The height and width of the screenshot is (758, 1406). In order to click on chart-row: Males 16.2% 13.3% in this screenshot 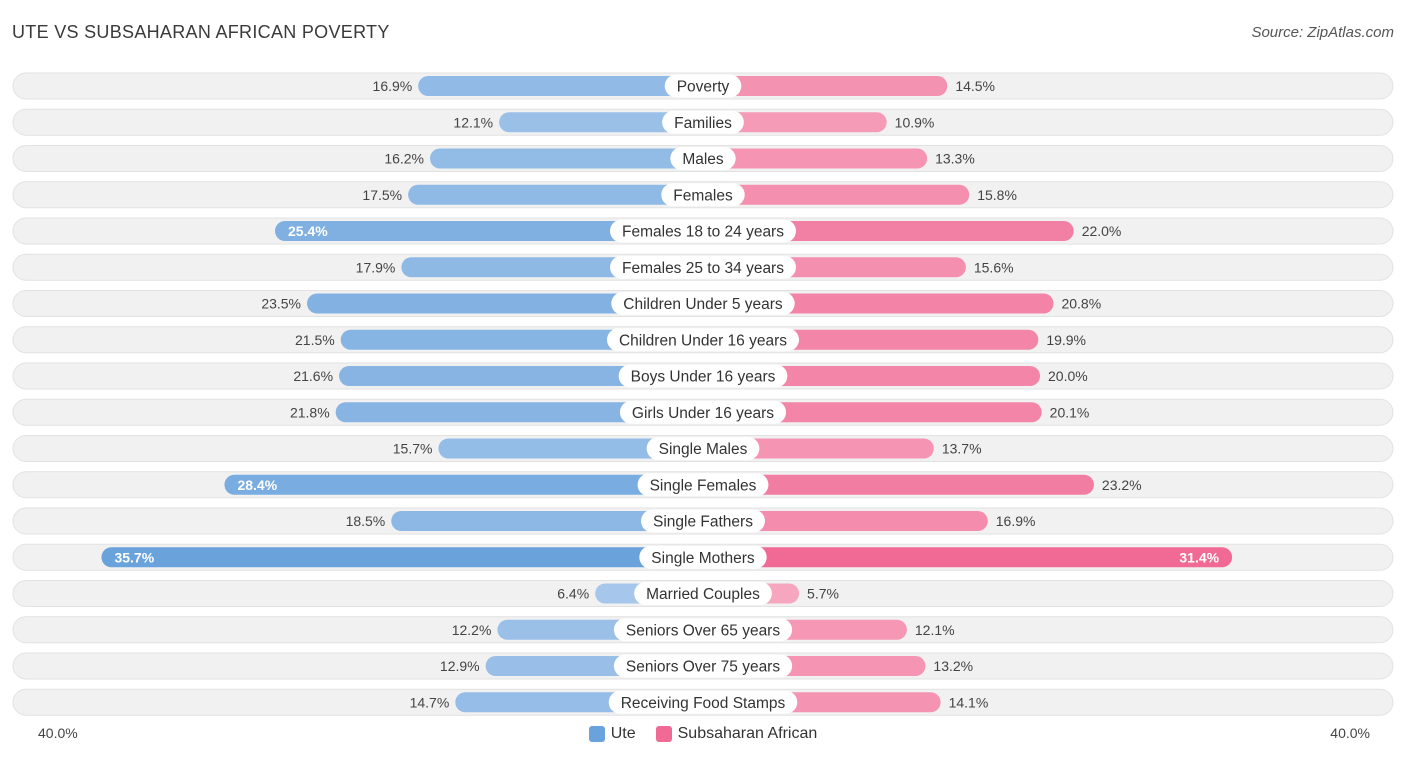, I will do `click(703, 158)`.